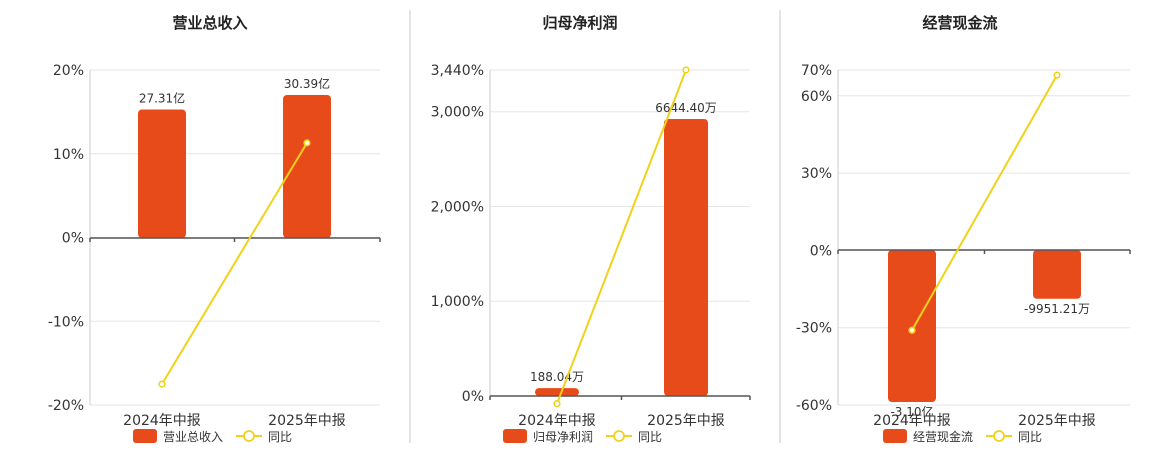 The image size is (1160, 450). What do you see at coordinates (457, 113) in the screenshot?
I see `y-tick-label: 3,000%` at bounding box center [457, 113].